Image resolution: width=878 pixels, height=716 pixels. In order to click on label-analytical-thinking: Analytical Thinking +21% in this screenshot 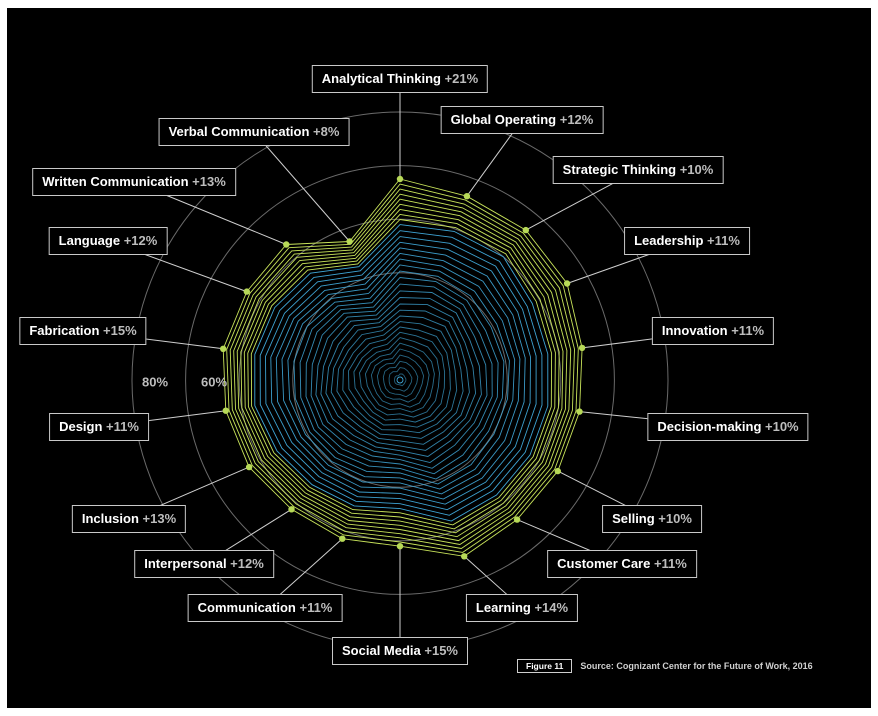, I will do `click(400, 79)`.